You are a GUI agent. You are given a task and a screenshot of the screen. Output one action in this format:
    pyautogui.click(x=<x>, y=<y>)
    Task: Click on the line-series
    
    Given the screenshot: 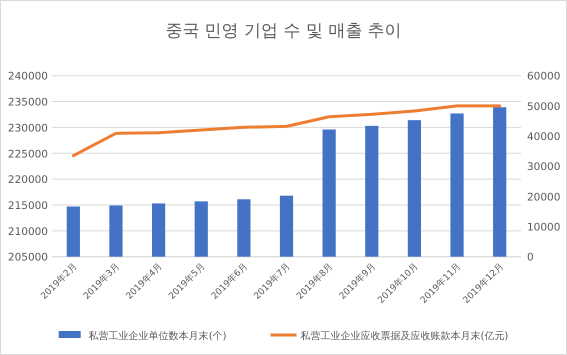 What is the action you would take?
    pyautogui.click(x=287, y=131)
    